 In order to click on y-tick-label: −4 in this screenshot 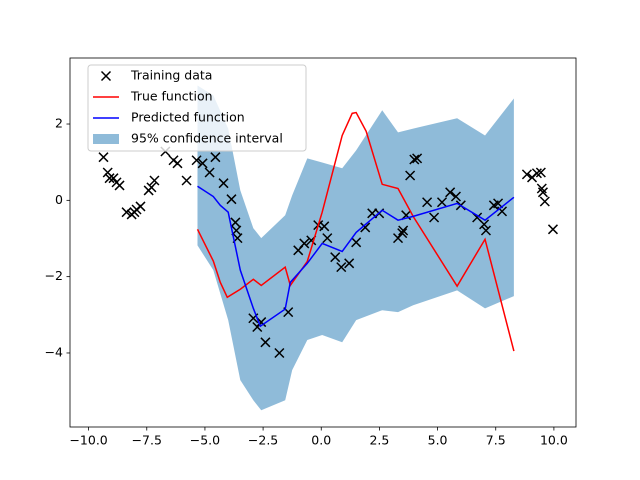, I will do `click(54, 351)`.